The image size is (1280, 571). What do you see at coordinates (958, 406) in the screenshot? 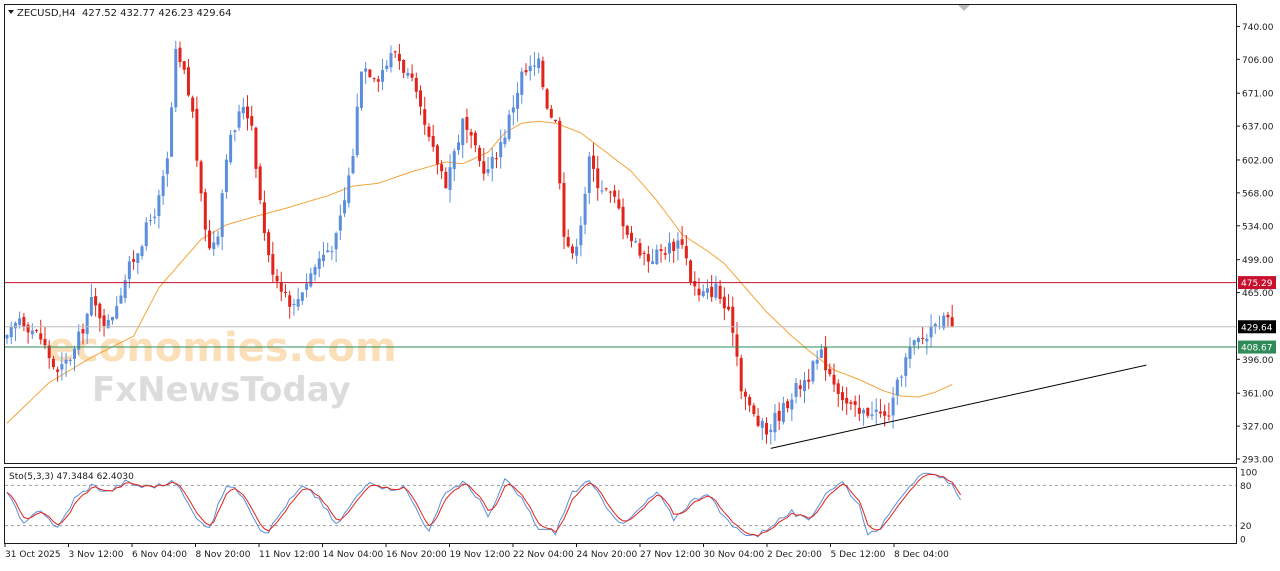
I see `support-trendline` at bounding box center [958, 406].